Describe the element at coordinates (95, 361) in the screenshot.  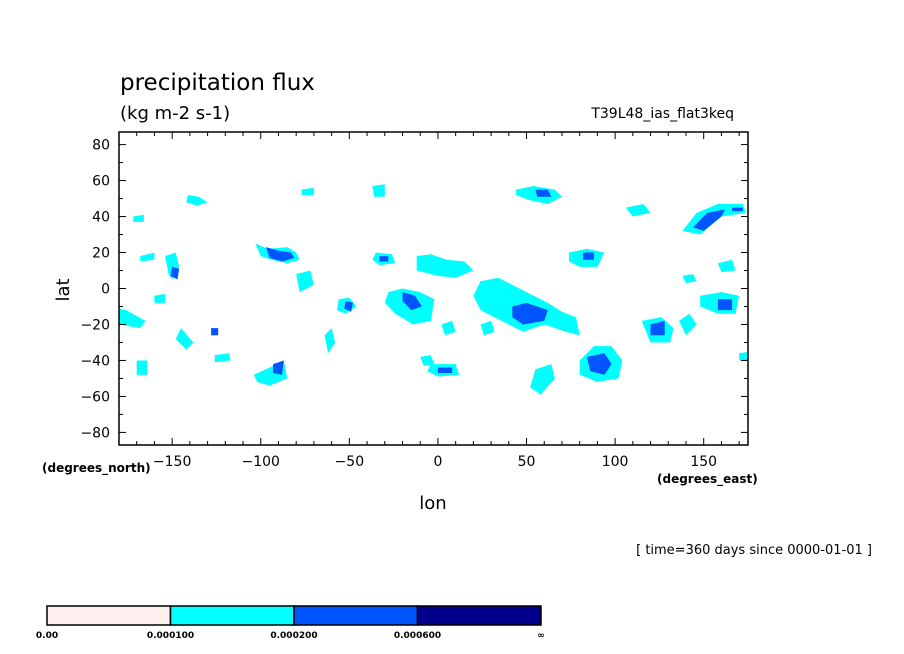
I see `y-tick-label: −40` at that location.